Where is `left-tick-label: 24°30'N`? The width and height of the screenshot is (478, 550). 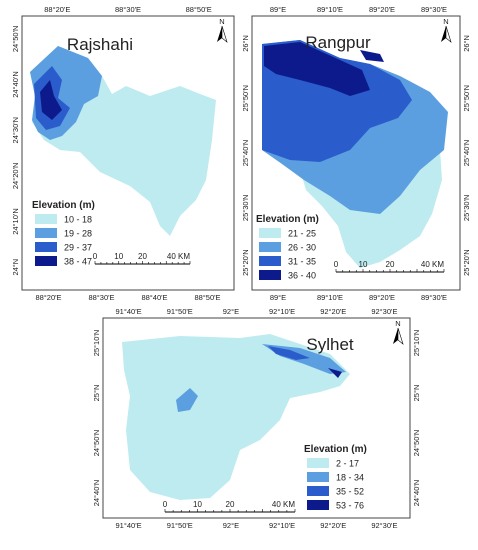
left-tick-label: 24°30'N is located at coordinates (15, 130).